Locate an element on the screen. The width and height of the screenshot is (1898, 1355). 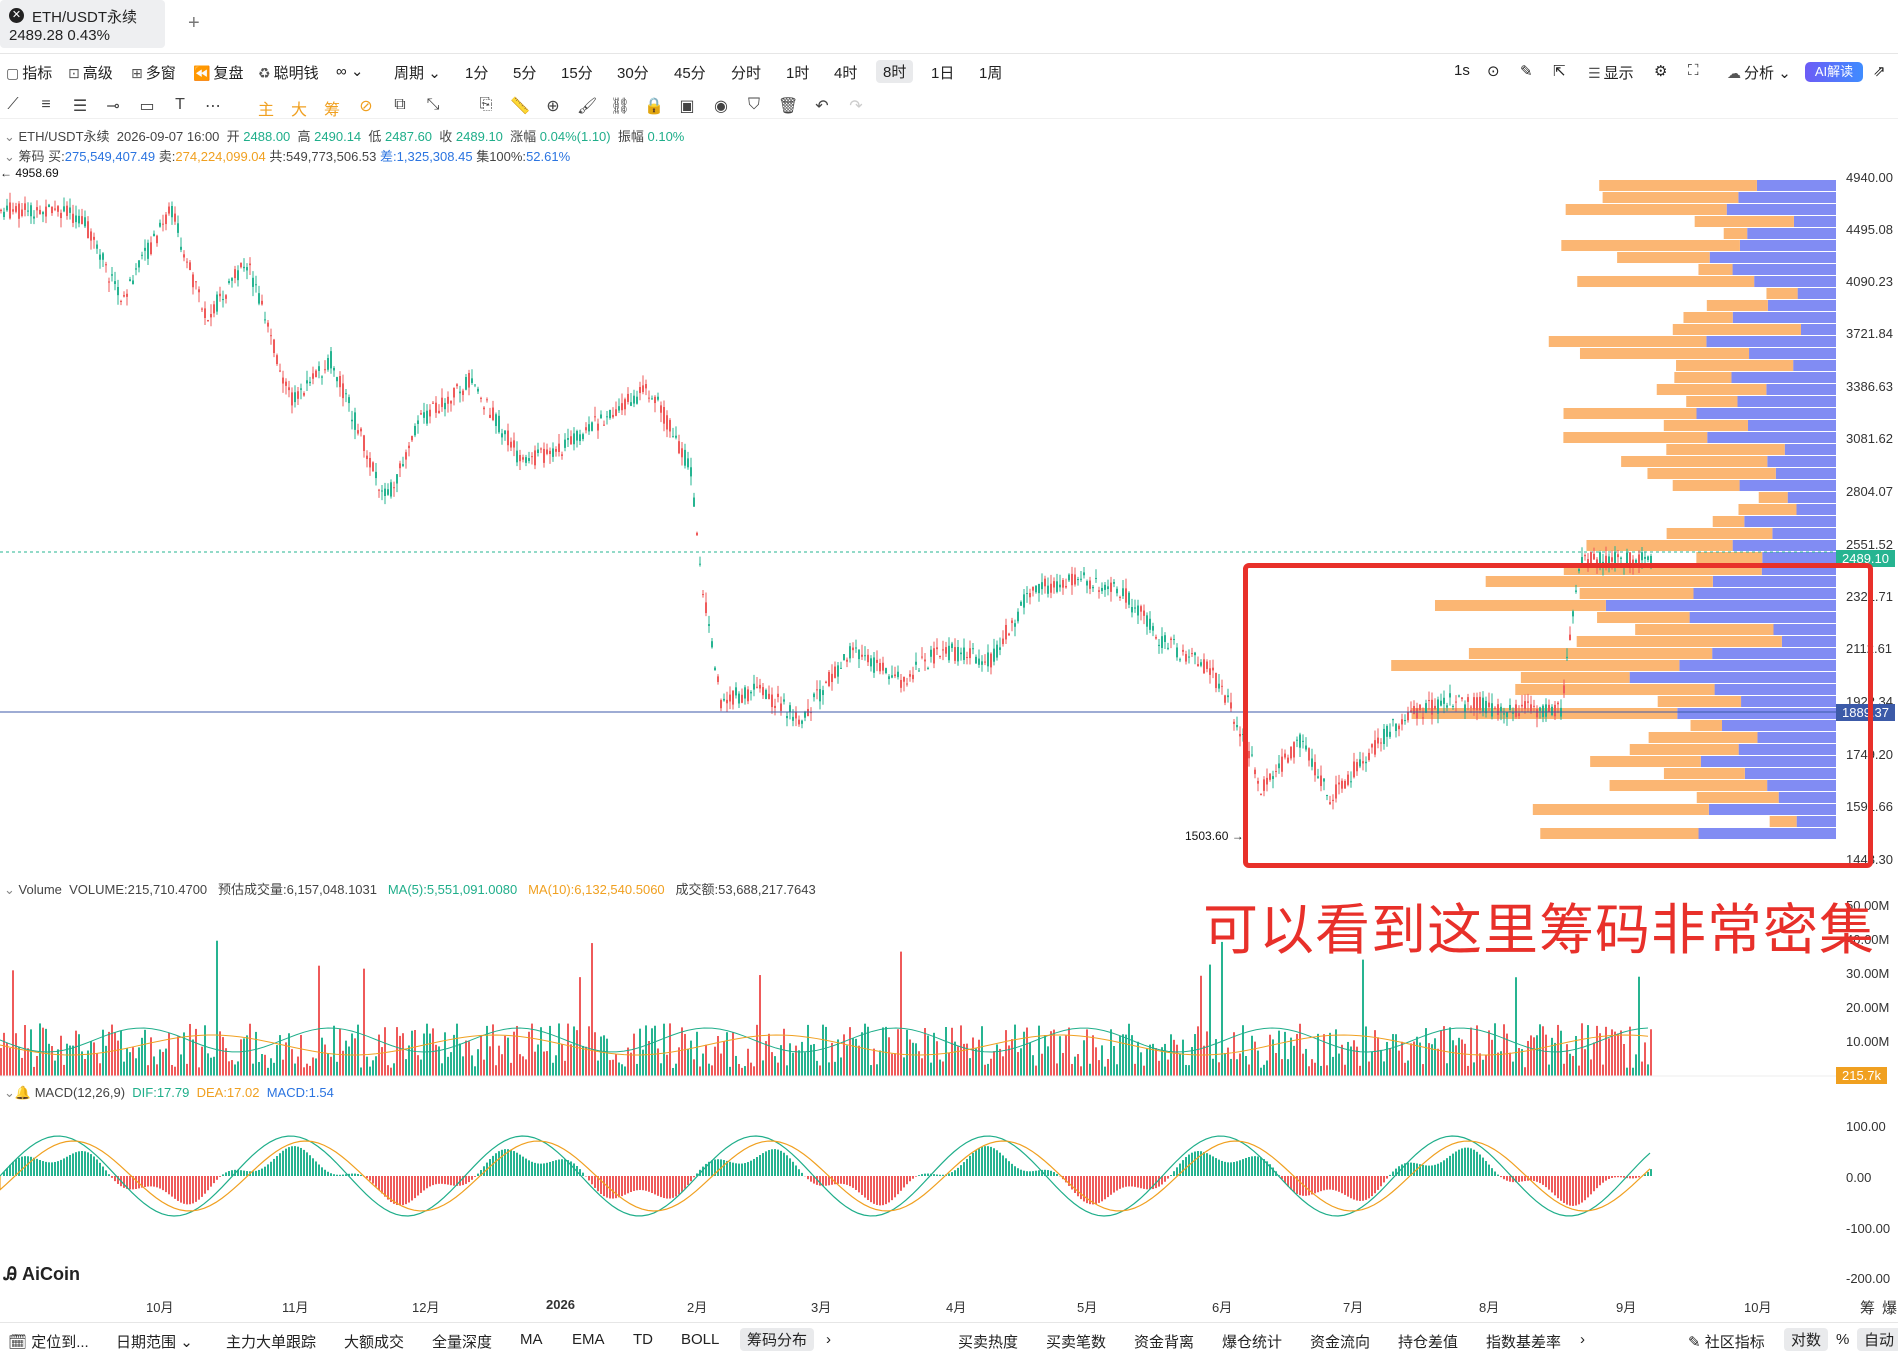
fullscreen-icon: ⛶ is located at coordinates (1693, 70).